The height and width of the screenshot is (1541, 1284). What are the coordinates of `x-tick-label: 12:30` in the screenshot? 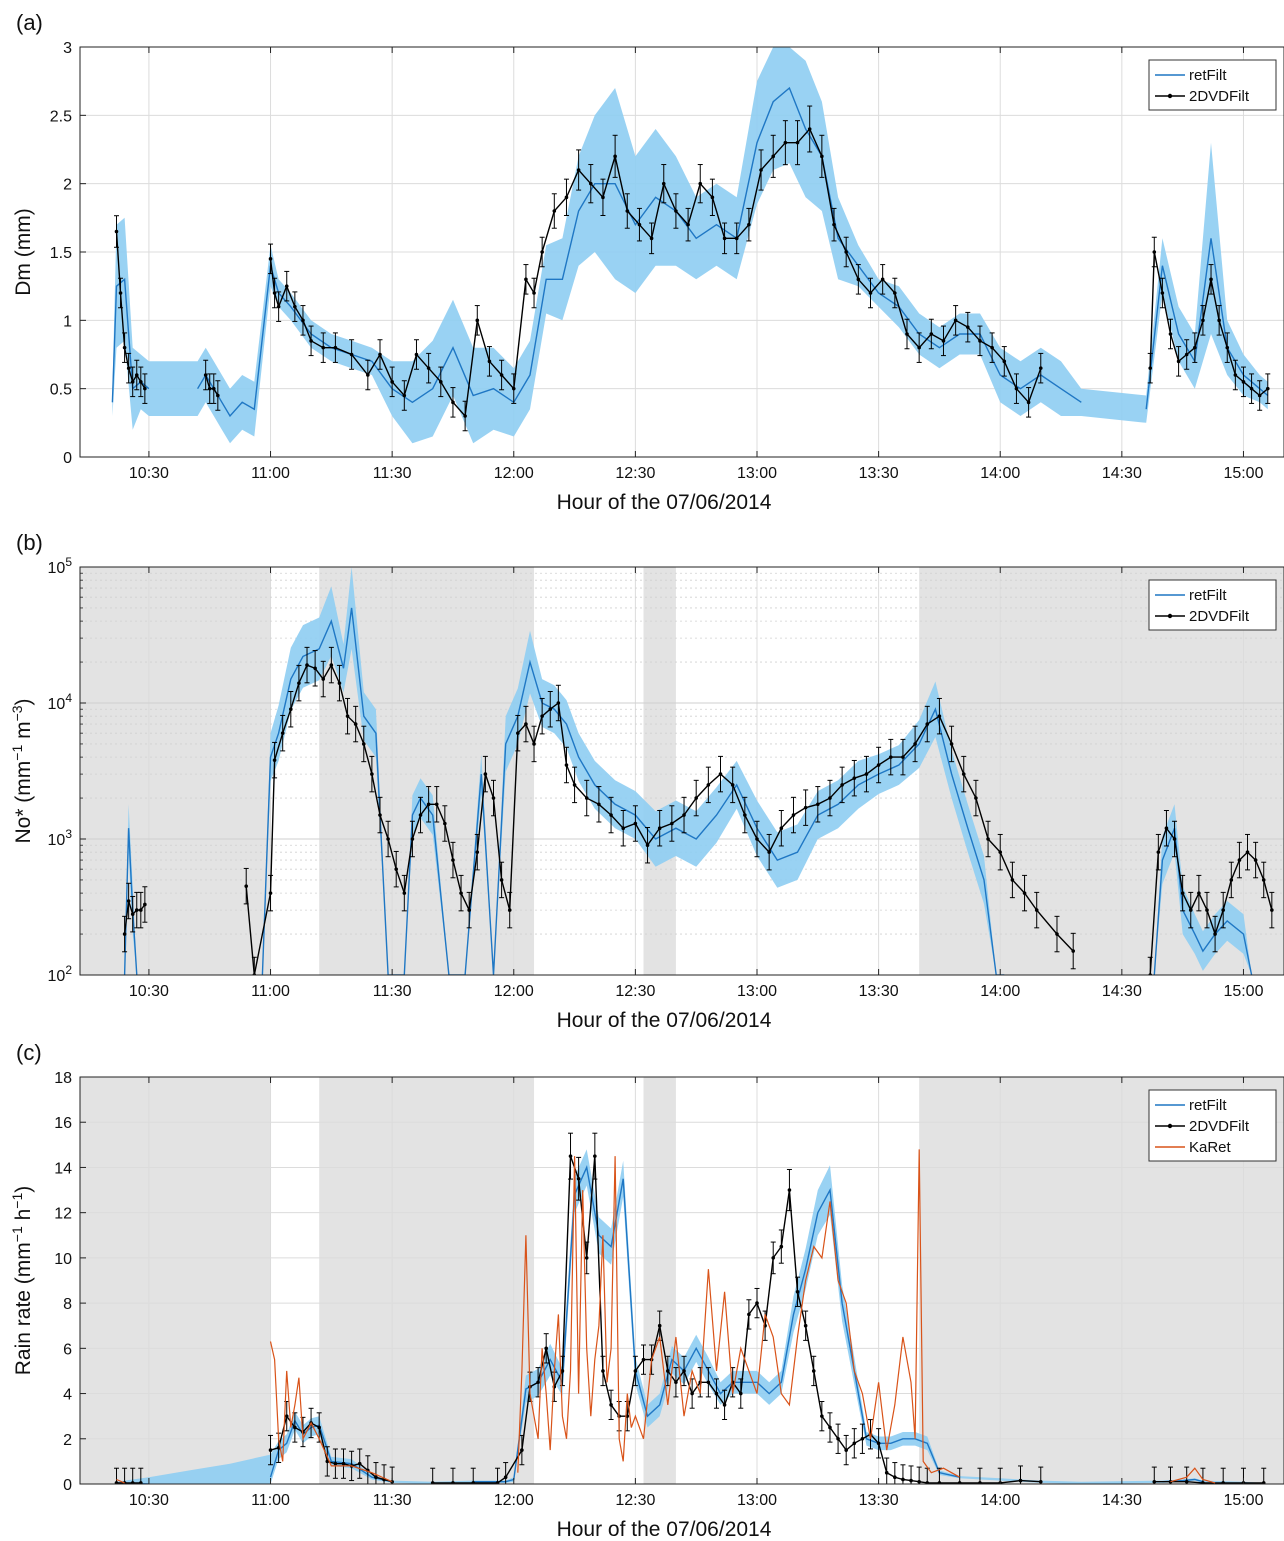 It's located at (635, 1500).